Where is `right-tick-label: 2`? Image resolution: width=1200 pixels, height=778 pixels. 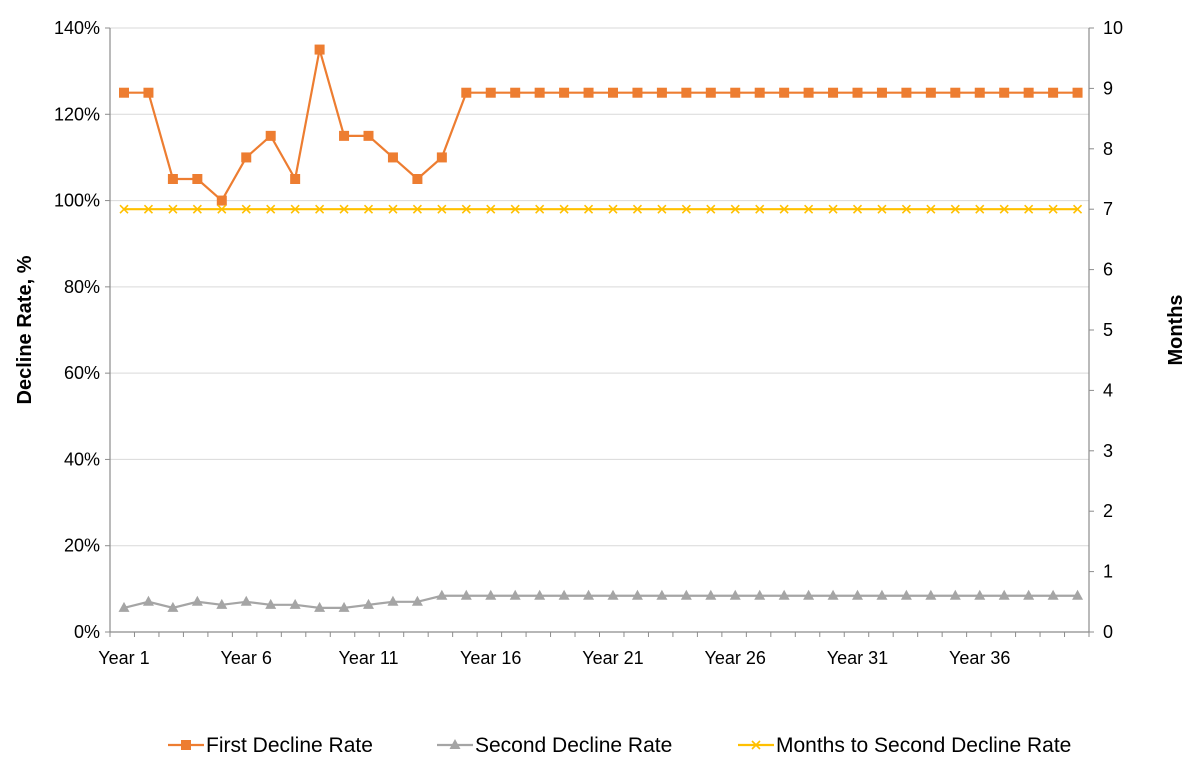
right-tick-label: 2 is located at coordinates (1108, 511).